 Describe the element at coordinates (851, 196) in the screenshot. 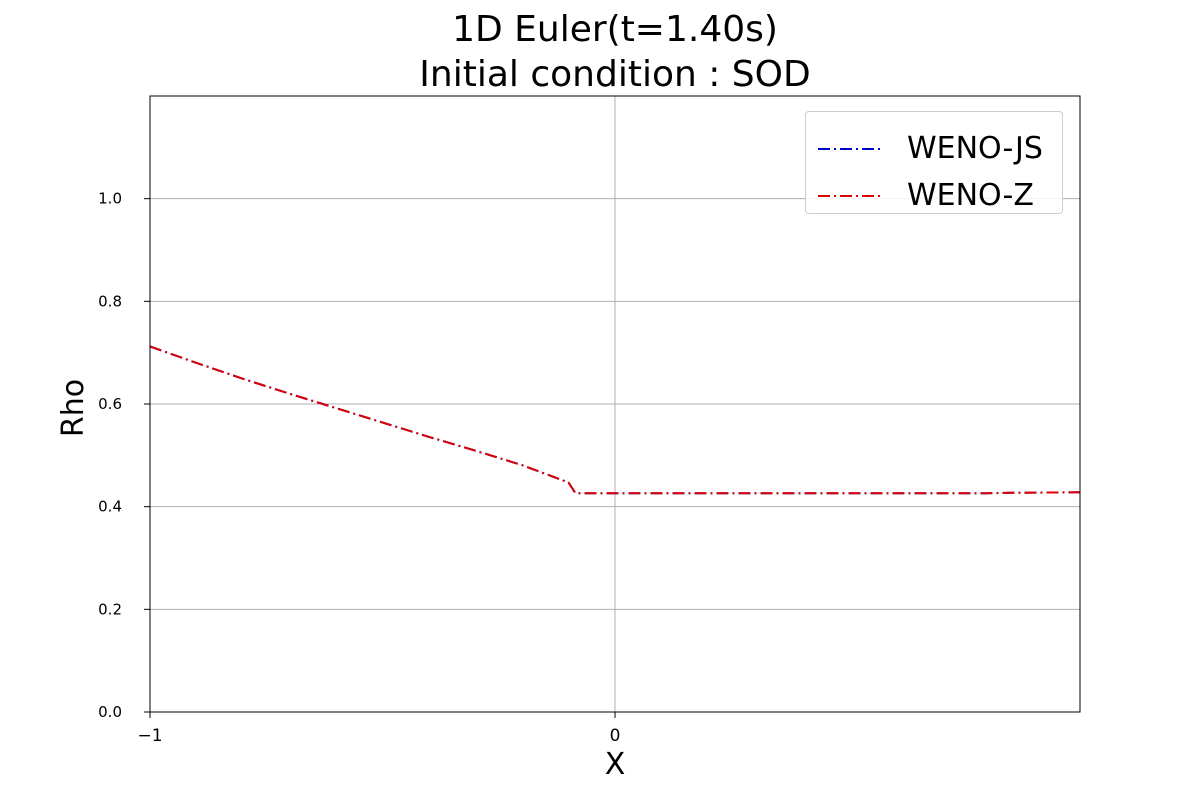

I see `legend-swatch-weno-z` at that location.